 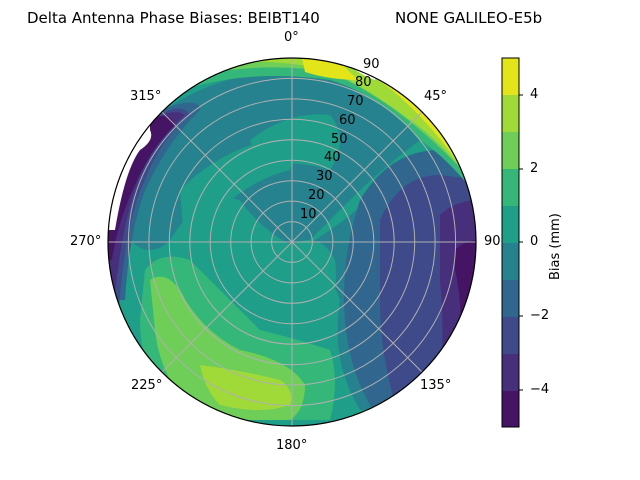 I want to click on radial-label-10: 10, so click(x=308, y=214).